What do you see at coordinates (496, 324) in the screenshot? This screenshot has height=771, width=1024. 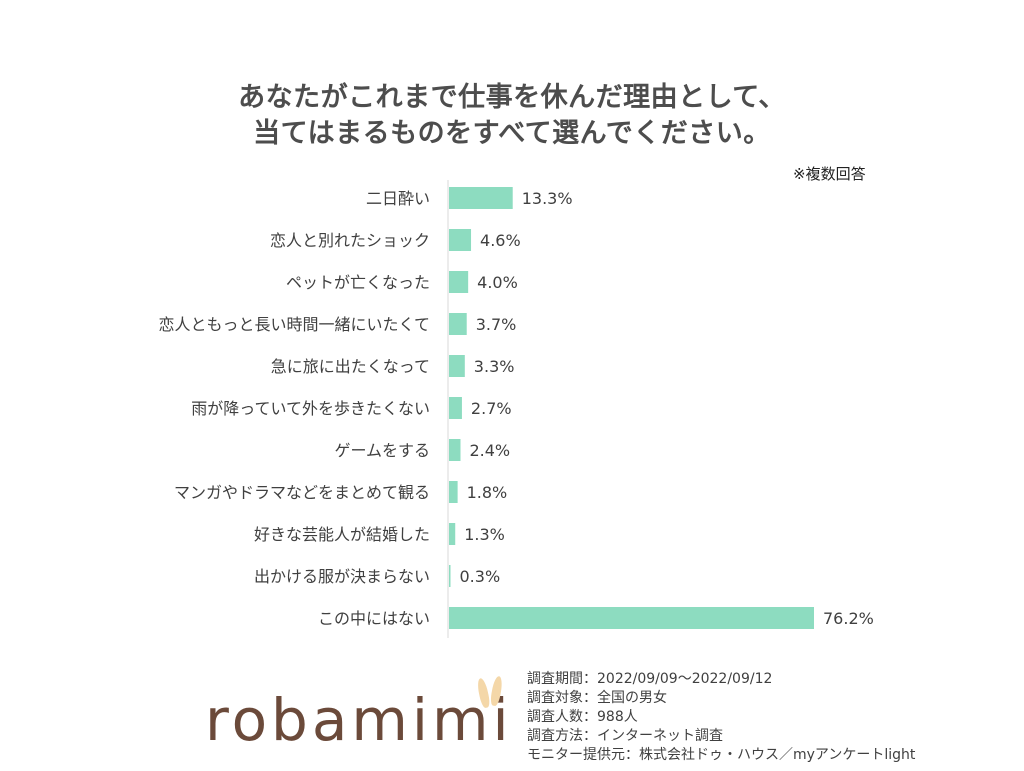 I see `value-label: 3.7%` at bounding box center [496, 324].